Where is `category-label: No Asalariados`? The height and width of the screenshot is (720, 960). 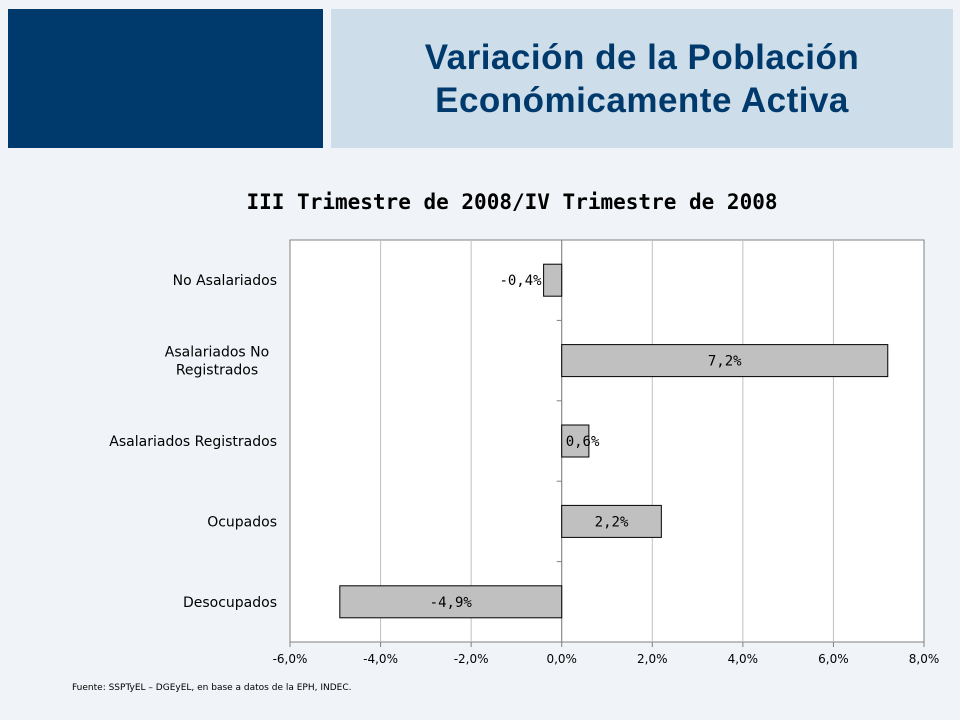 category-label: No Asalariados is located at coordinates (225, 281).